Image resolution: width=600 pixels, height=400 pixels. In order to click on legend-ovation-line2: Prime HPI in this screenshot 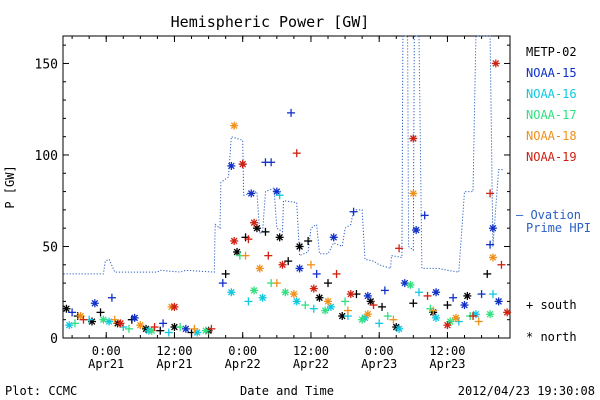, I will do `click(558, 228)`.